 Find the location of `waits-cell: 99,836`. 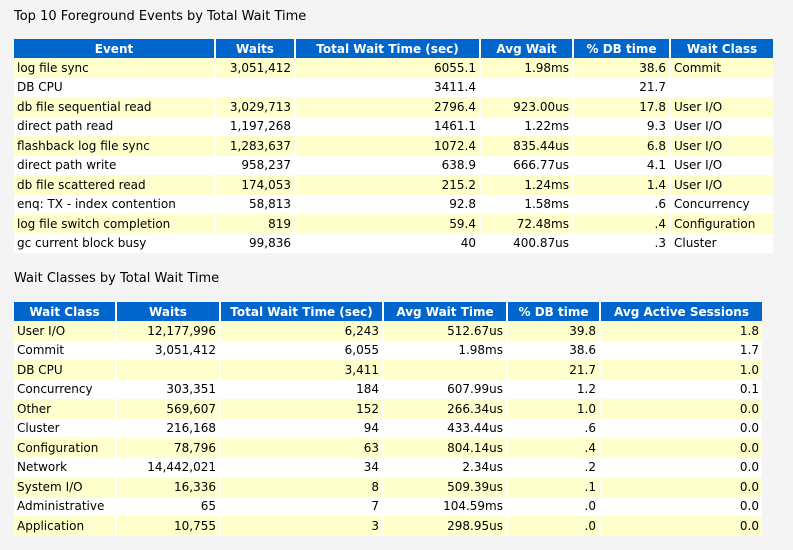

waits-cell: 99,836 is located at coordinates (255, 243).